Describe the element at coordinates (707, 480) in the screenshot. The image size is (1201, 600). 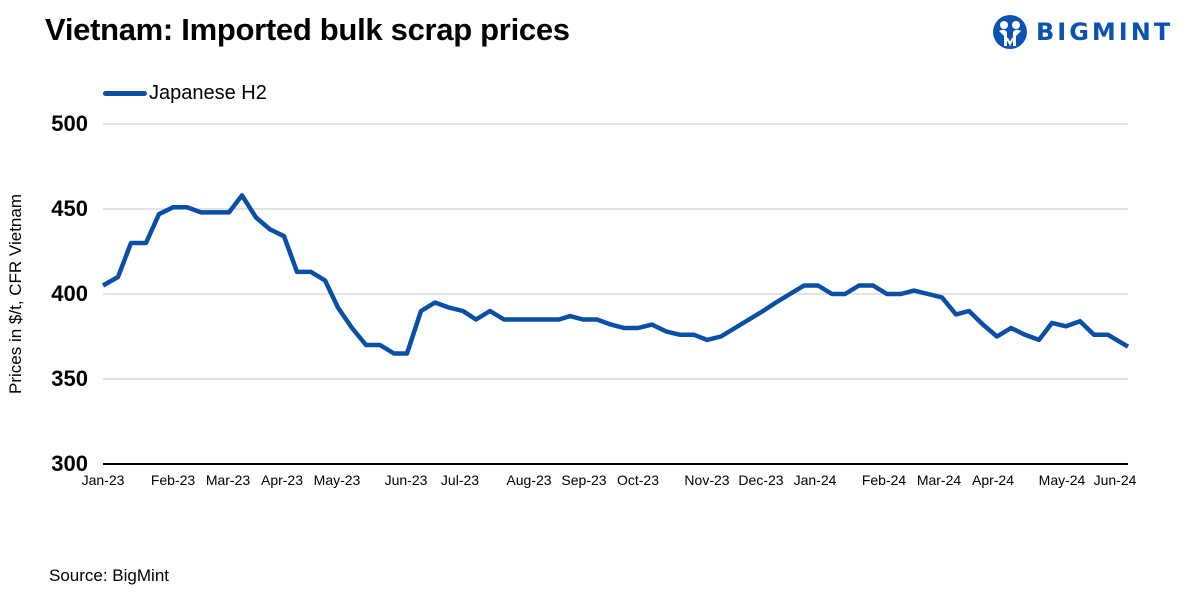
I see `x-tick-label: Nov-23` at that location.